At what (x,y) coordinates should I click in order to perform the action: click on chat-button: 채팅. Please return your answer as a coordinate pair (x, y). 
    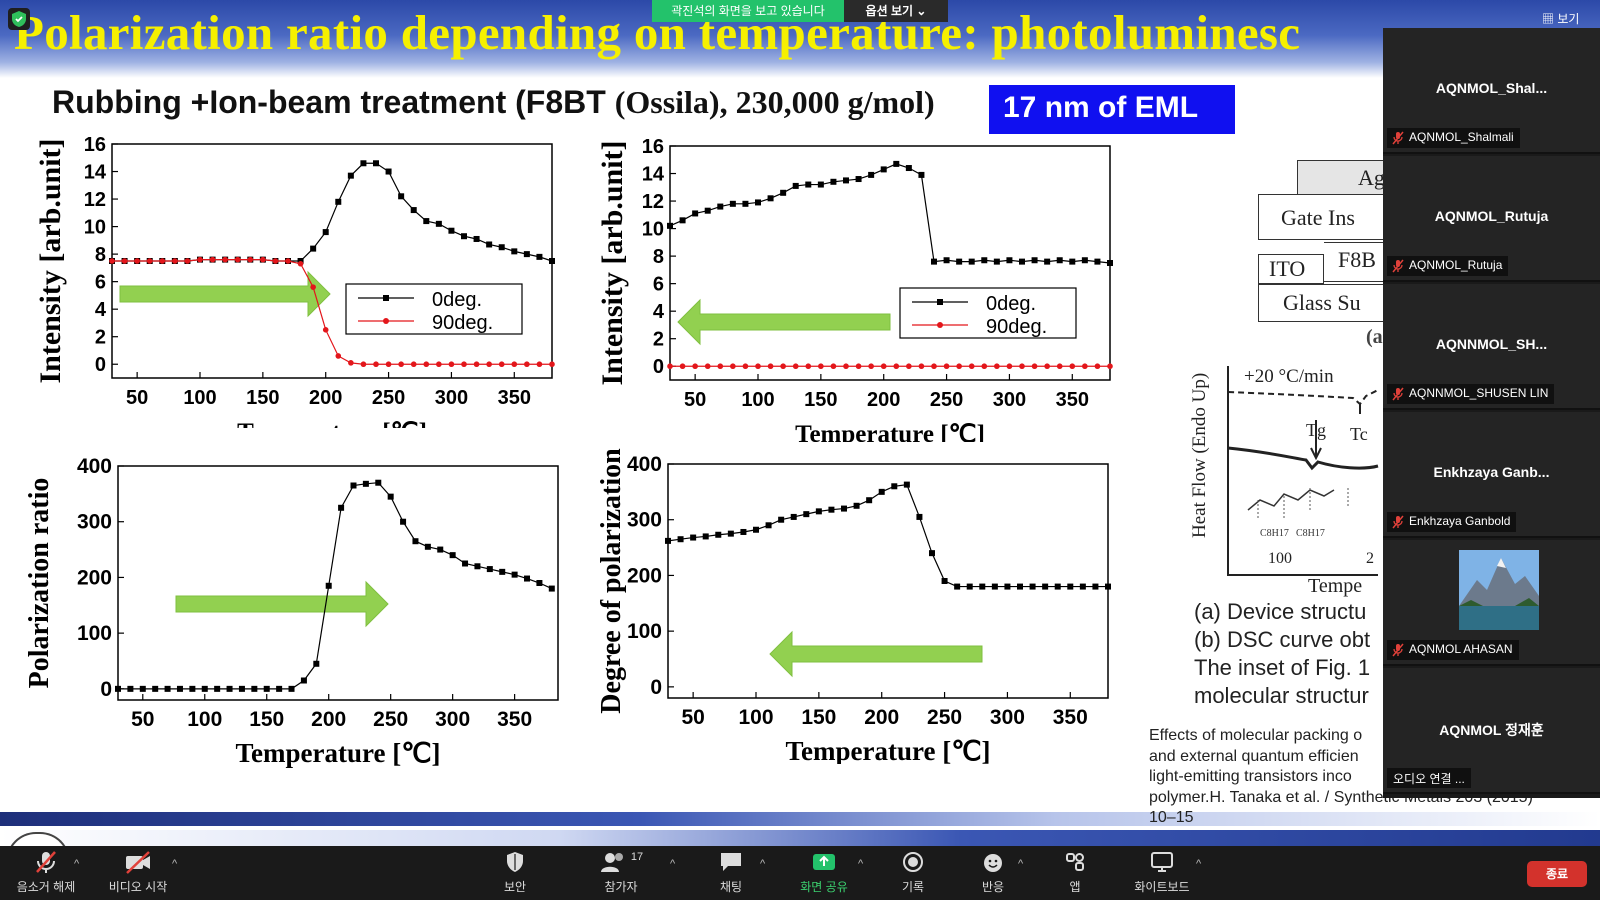
    Looking at the image, I should click on (731, 873).